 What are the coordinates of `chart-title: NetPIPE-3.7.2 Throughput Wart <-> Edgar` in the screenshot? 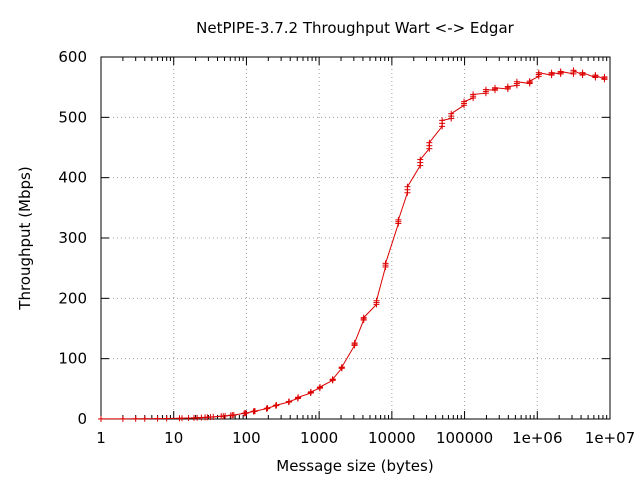 It's located at (355, 28).